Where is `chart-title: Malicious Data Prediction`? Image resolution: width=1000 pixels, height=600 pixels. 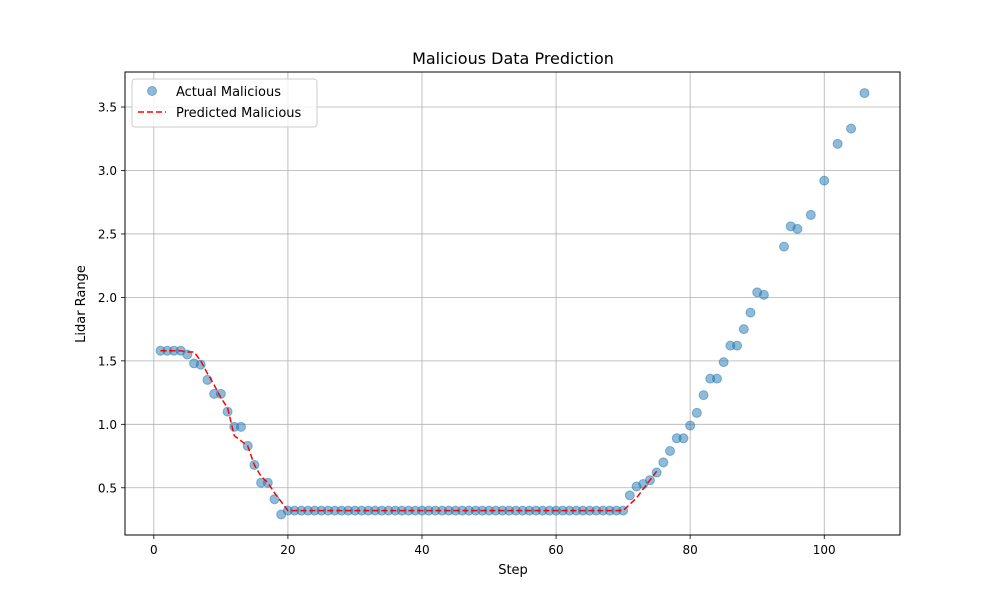 chart-title: Malicious Data Prediction is located at coordinates (513, 58).